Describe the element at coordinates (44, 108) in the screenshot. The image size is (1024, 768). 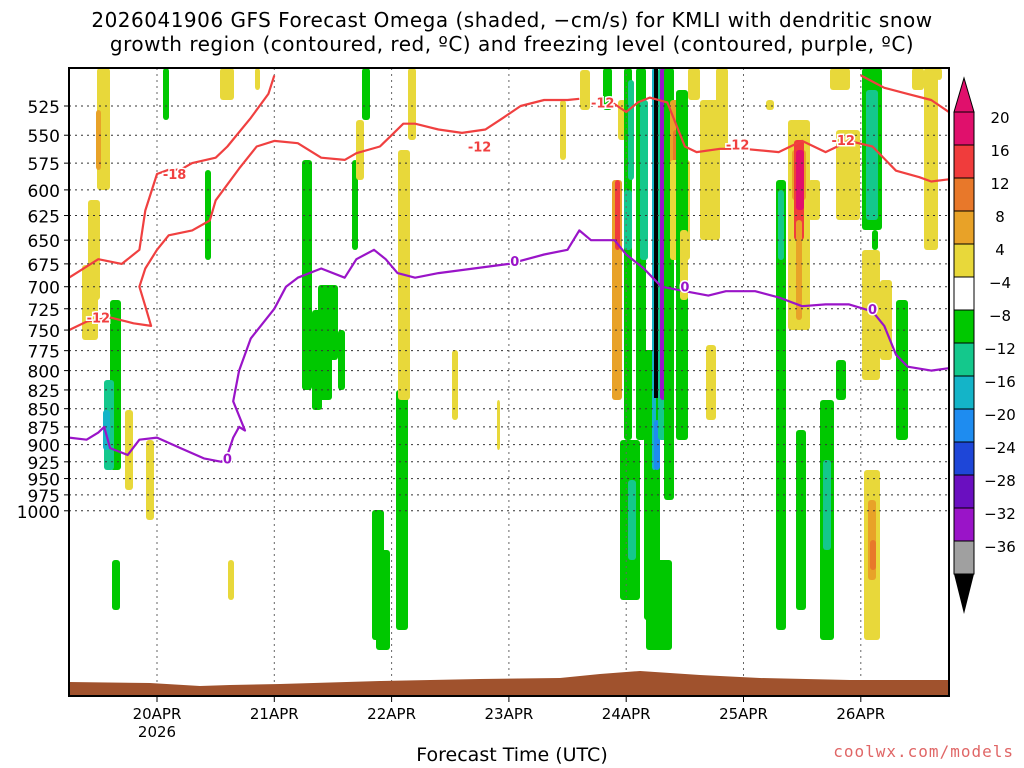
I see `y-tick-label: 525` at that location.